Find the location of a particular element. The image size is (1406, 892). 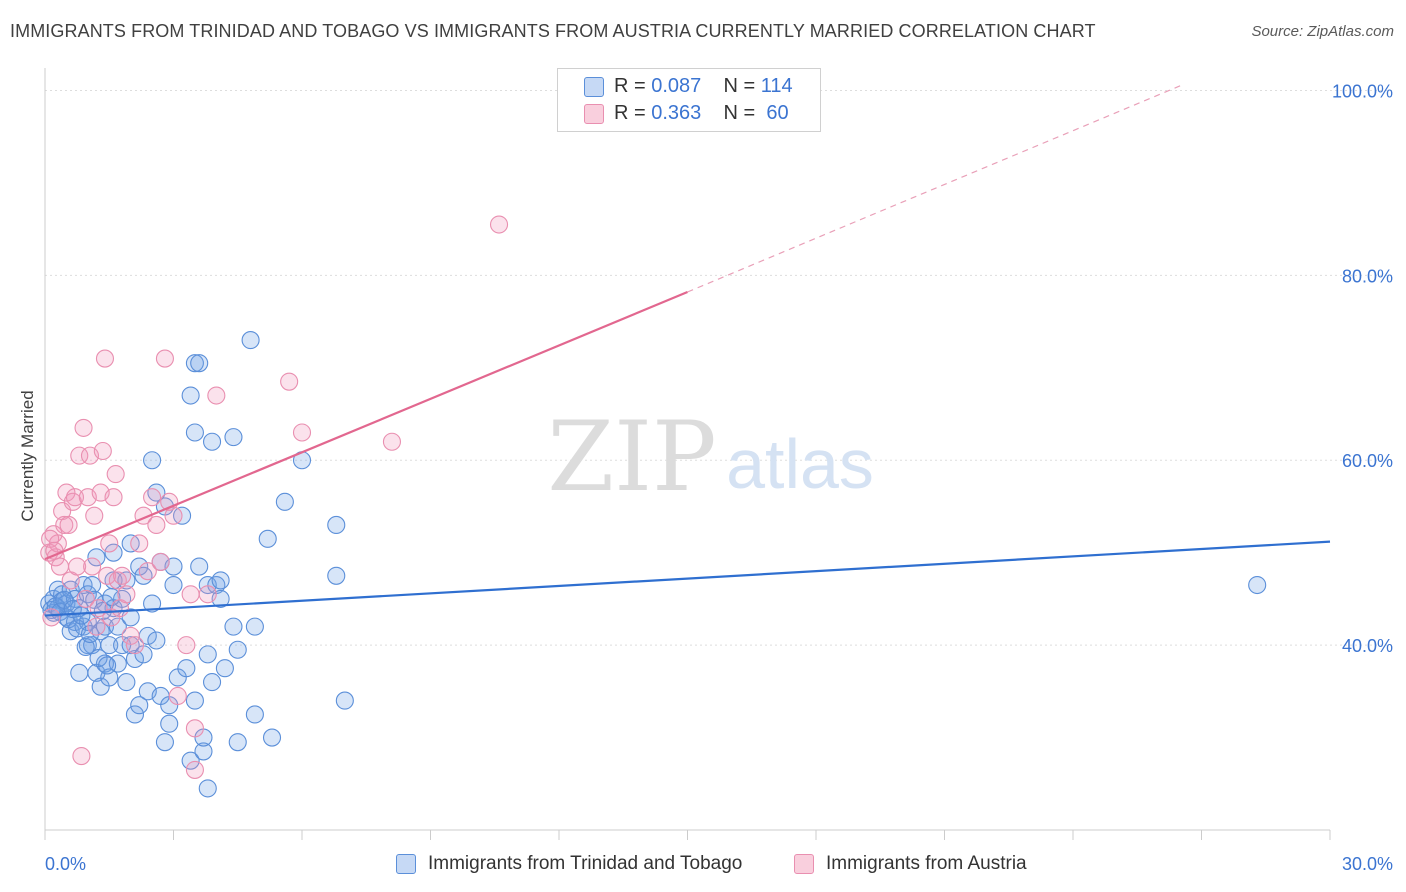

y-tick-label: 60.0% is located at coordinates (1367, 461).